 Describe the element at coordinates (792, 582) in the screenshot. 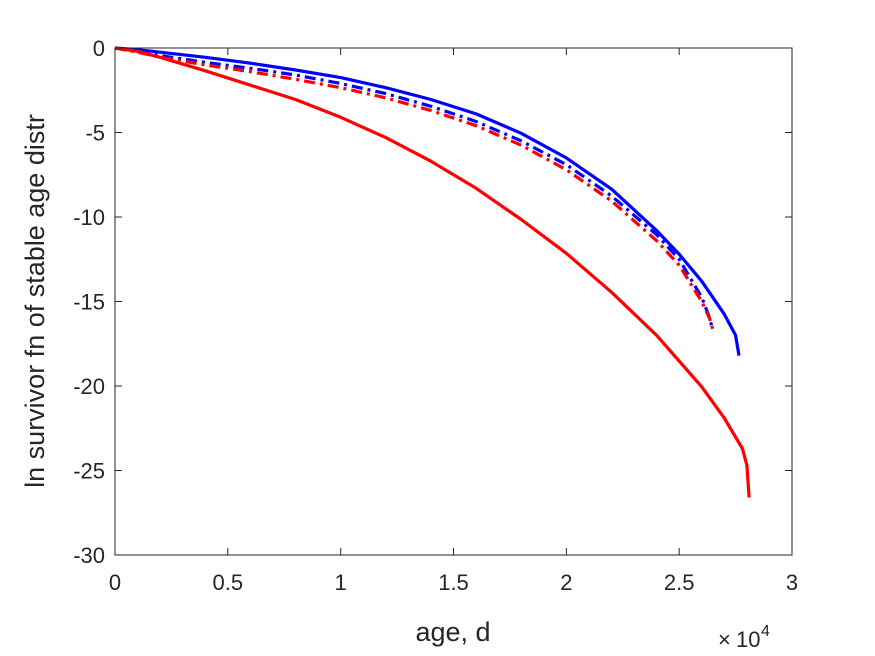

I see `x-tick-label: 3` at that location.